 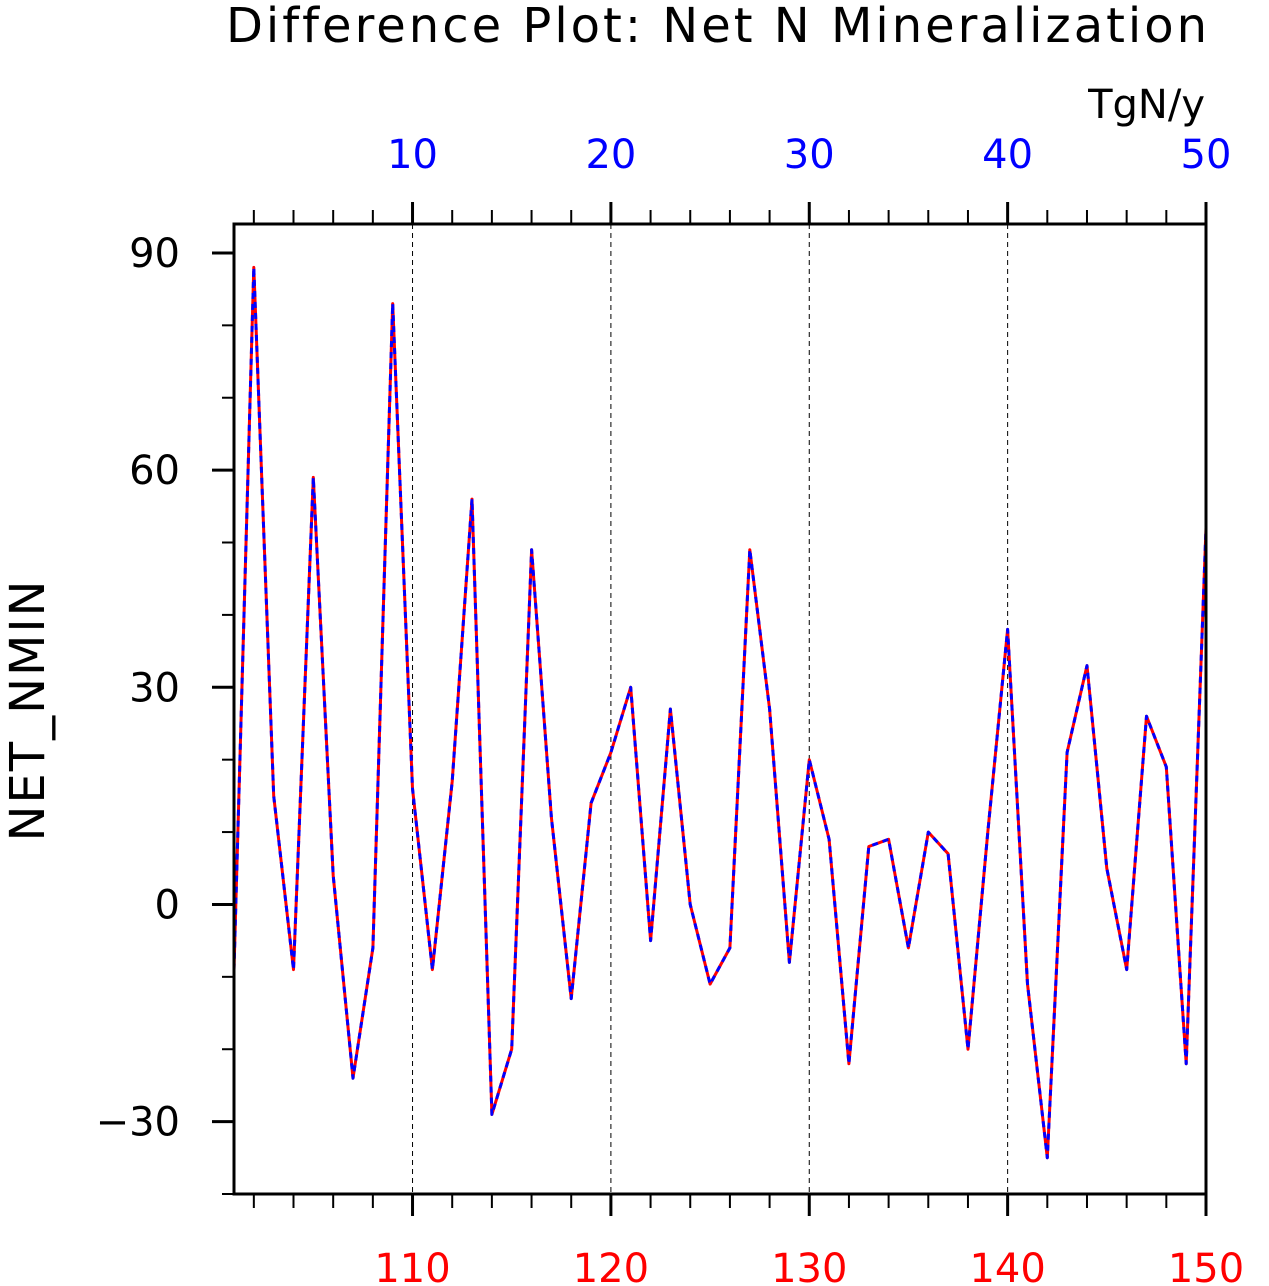 What do you see at coordinates (28, 710) in the screenshot?
I see `y-axis-label: NET_NMIN` at bounding box center [28, 710].